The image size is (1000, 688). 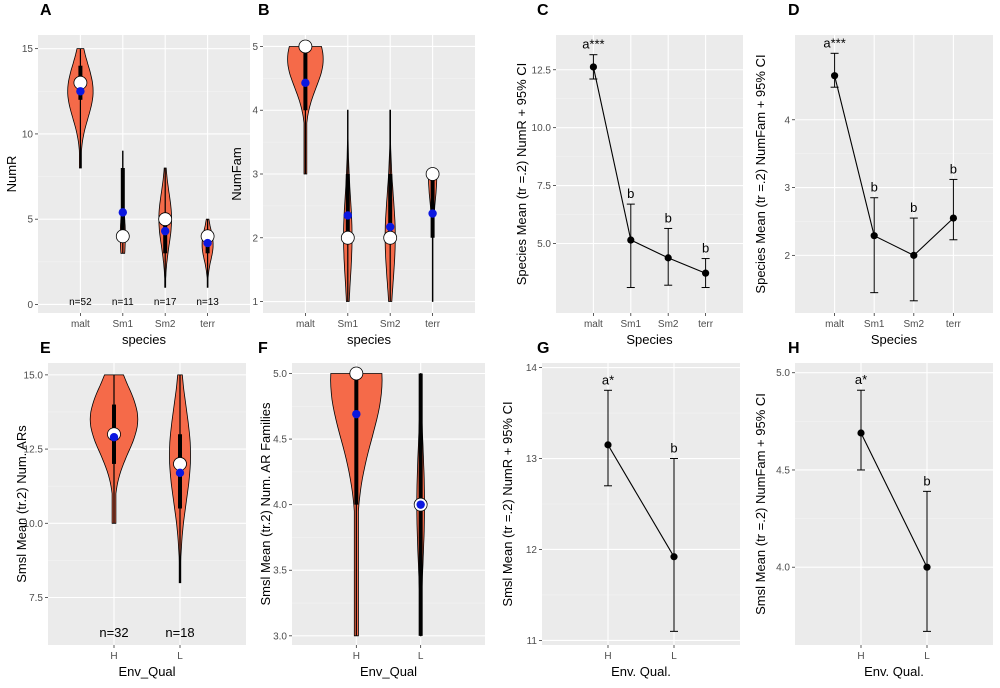 What do you see at coordinates (783, 568) in the screenshot?
I see `y-tick-label: 4.0` at bounding box center [783, 568].